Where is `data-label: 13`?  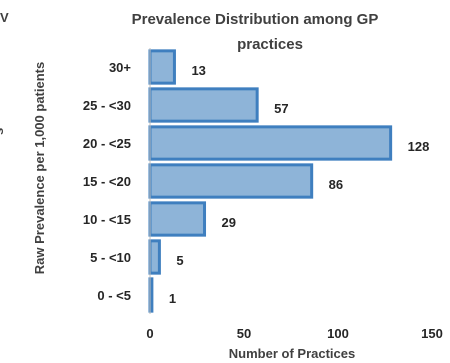
data-label: 13 is located at coordinates (198, 70).